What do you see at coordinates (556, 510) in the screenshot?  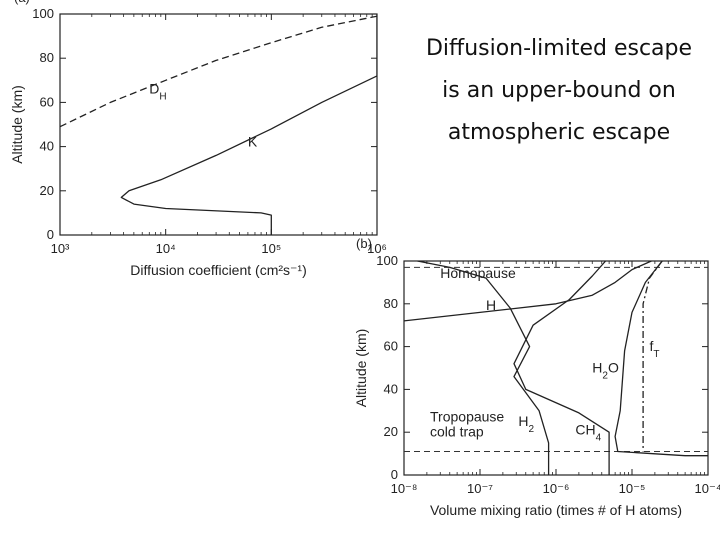 I see `x-axis-label: Volume mixing ratio (times # of H atoms)` at bounding box center [556, 510].